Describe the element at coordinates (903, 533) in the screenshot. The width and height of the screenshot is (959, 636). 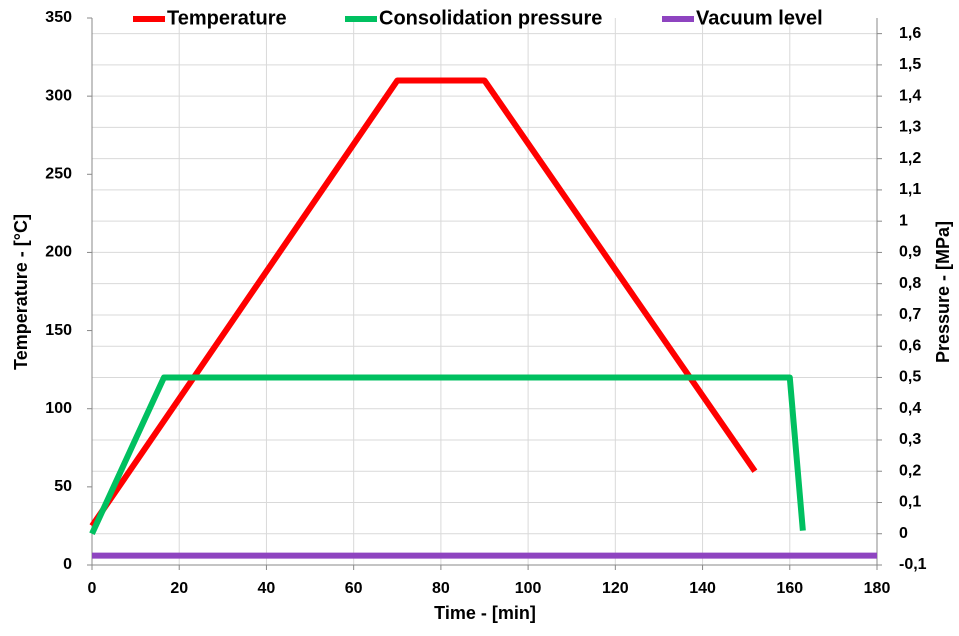
I see `y2-tick-label: 0` at that location.